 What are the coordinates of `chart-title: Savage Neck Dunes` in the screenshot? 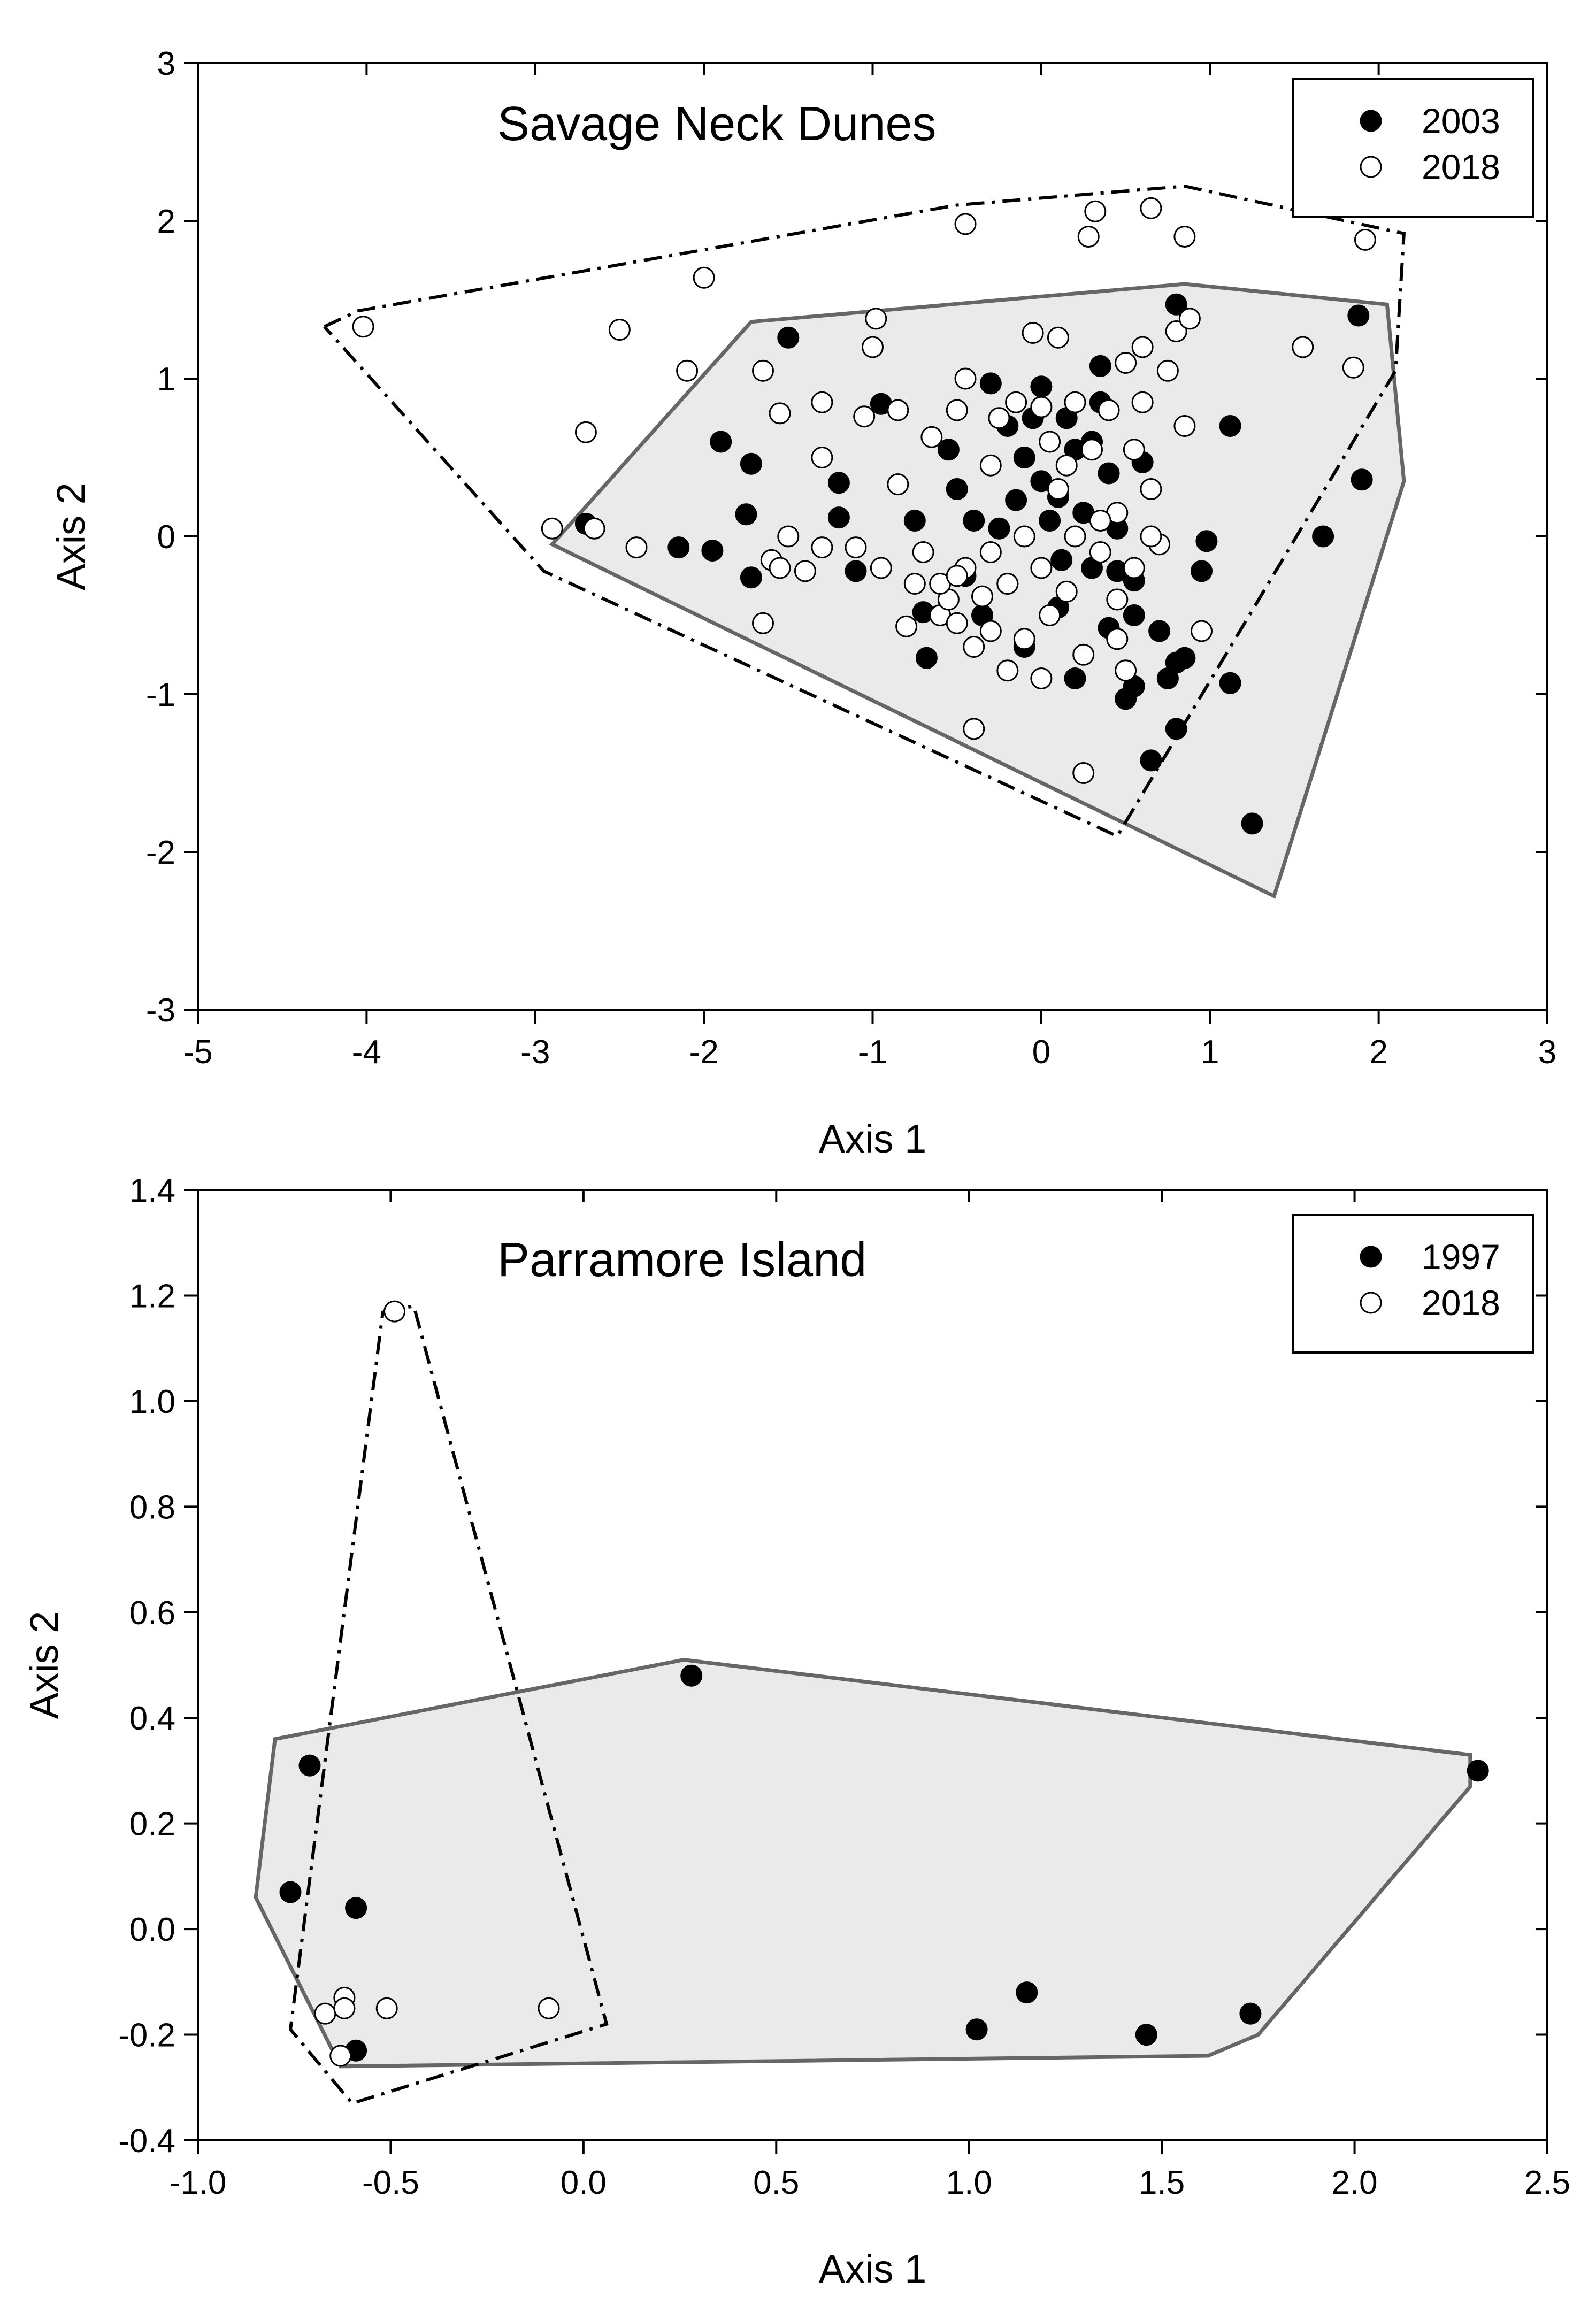 It's located at (717, 124).